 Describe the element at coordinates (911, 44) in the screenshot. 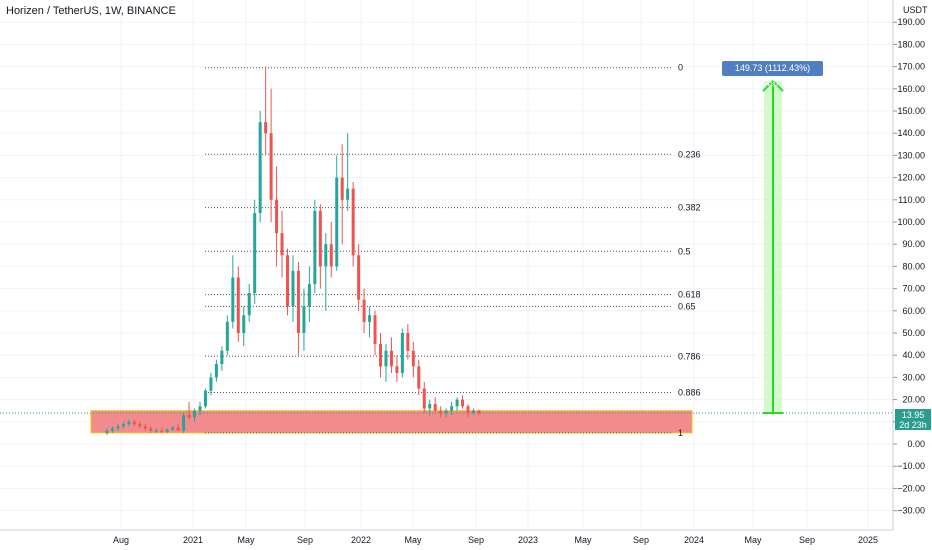

I see `price-tick-label: 180.00` at that location.